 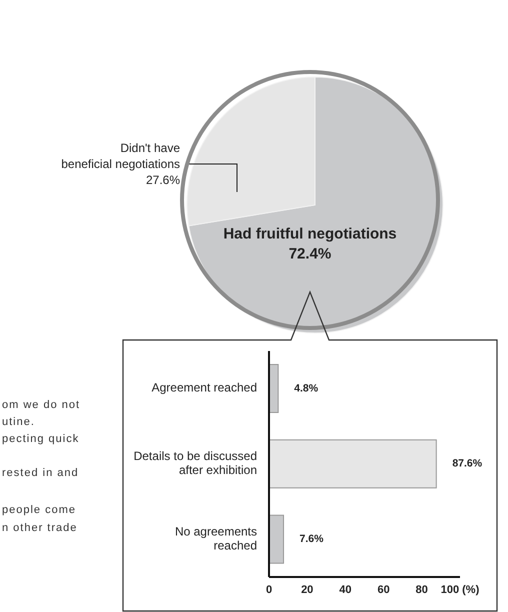 What do you see at coordinates (195, 463) in the screenshot?
I see `y-tick-label: Details to be discussed after exhibition` at bounding box center [195, 463].